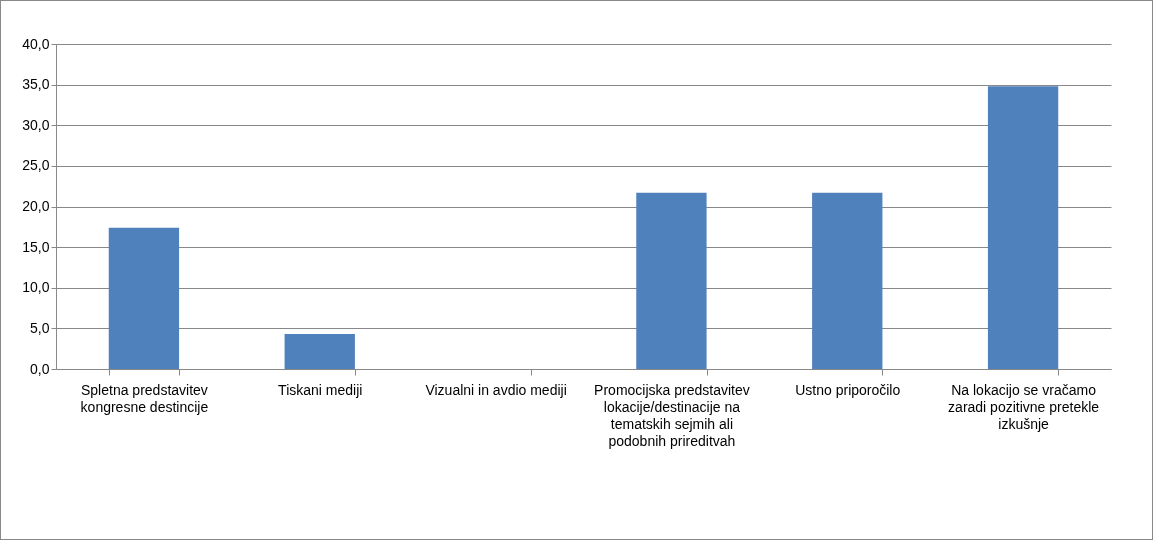 Image resolution: width=1153 pixels, height=540 pixels. What do you see at coordinates (36, 124) in the screenshot?
I see `y-tick-label: 30,0` at bounding box center [36, 124].